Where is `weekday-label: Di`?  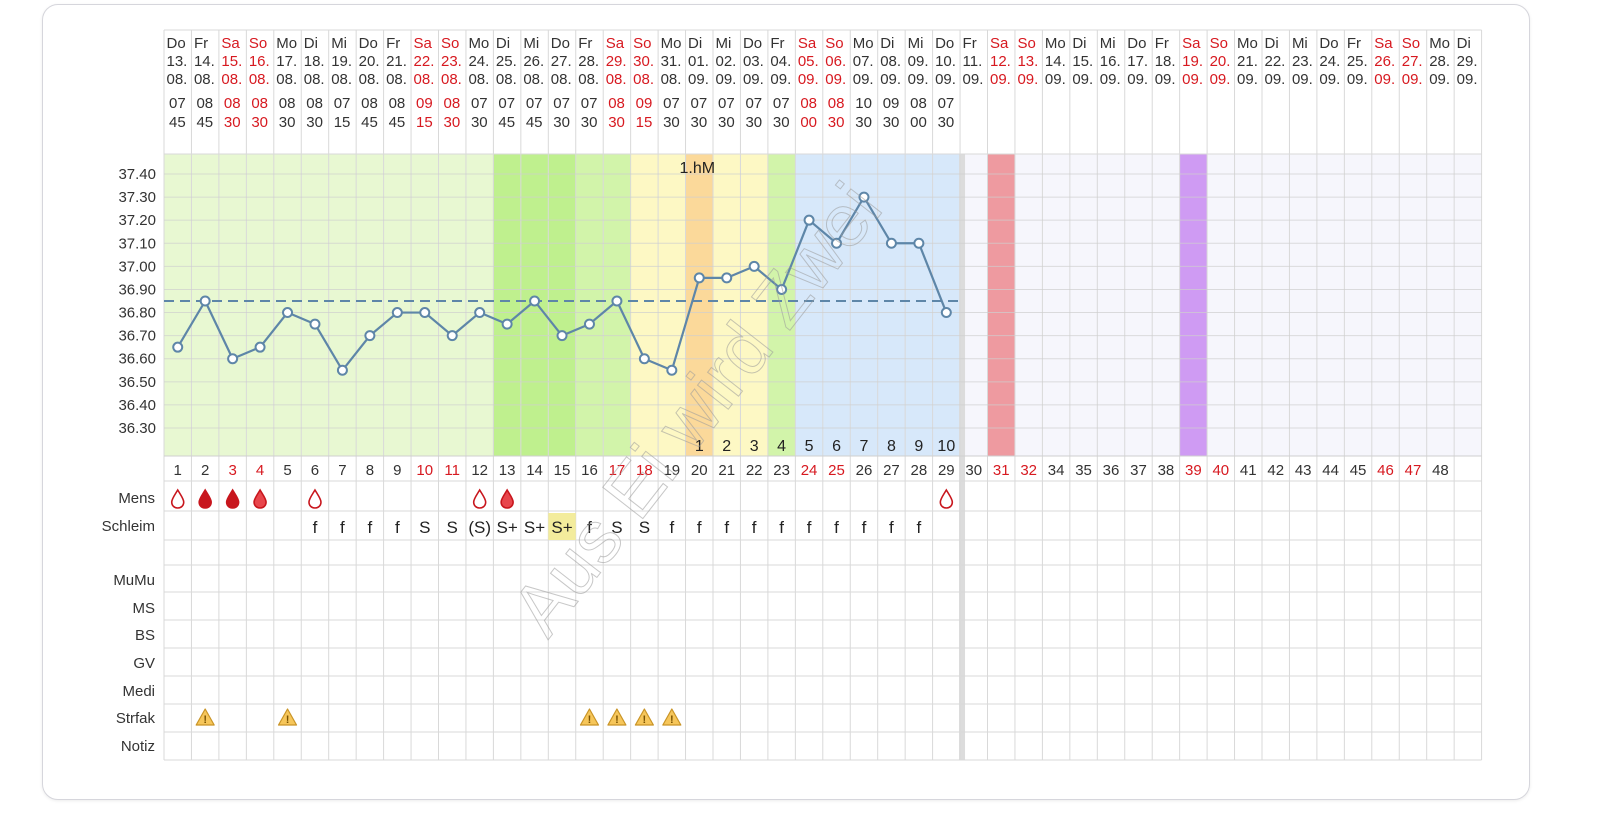 weekday-label: Di is located at coordinates (695, 43).